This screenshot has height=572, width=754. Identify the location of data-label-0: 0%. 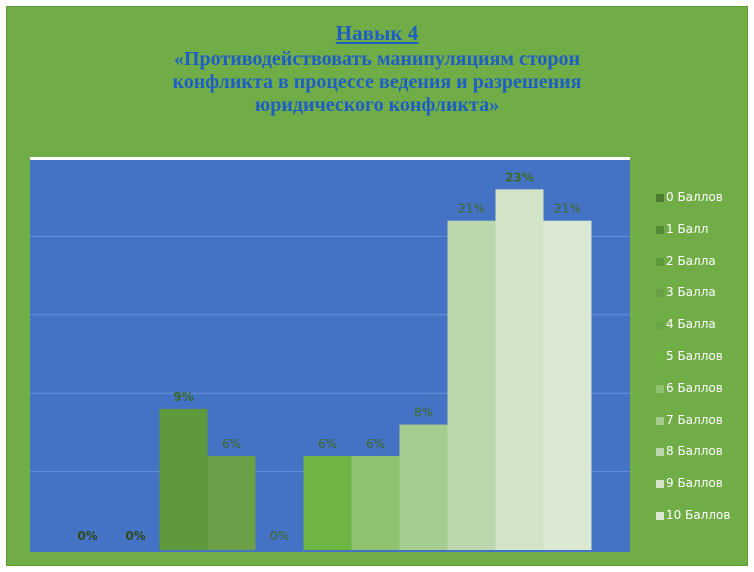
(87, 536).